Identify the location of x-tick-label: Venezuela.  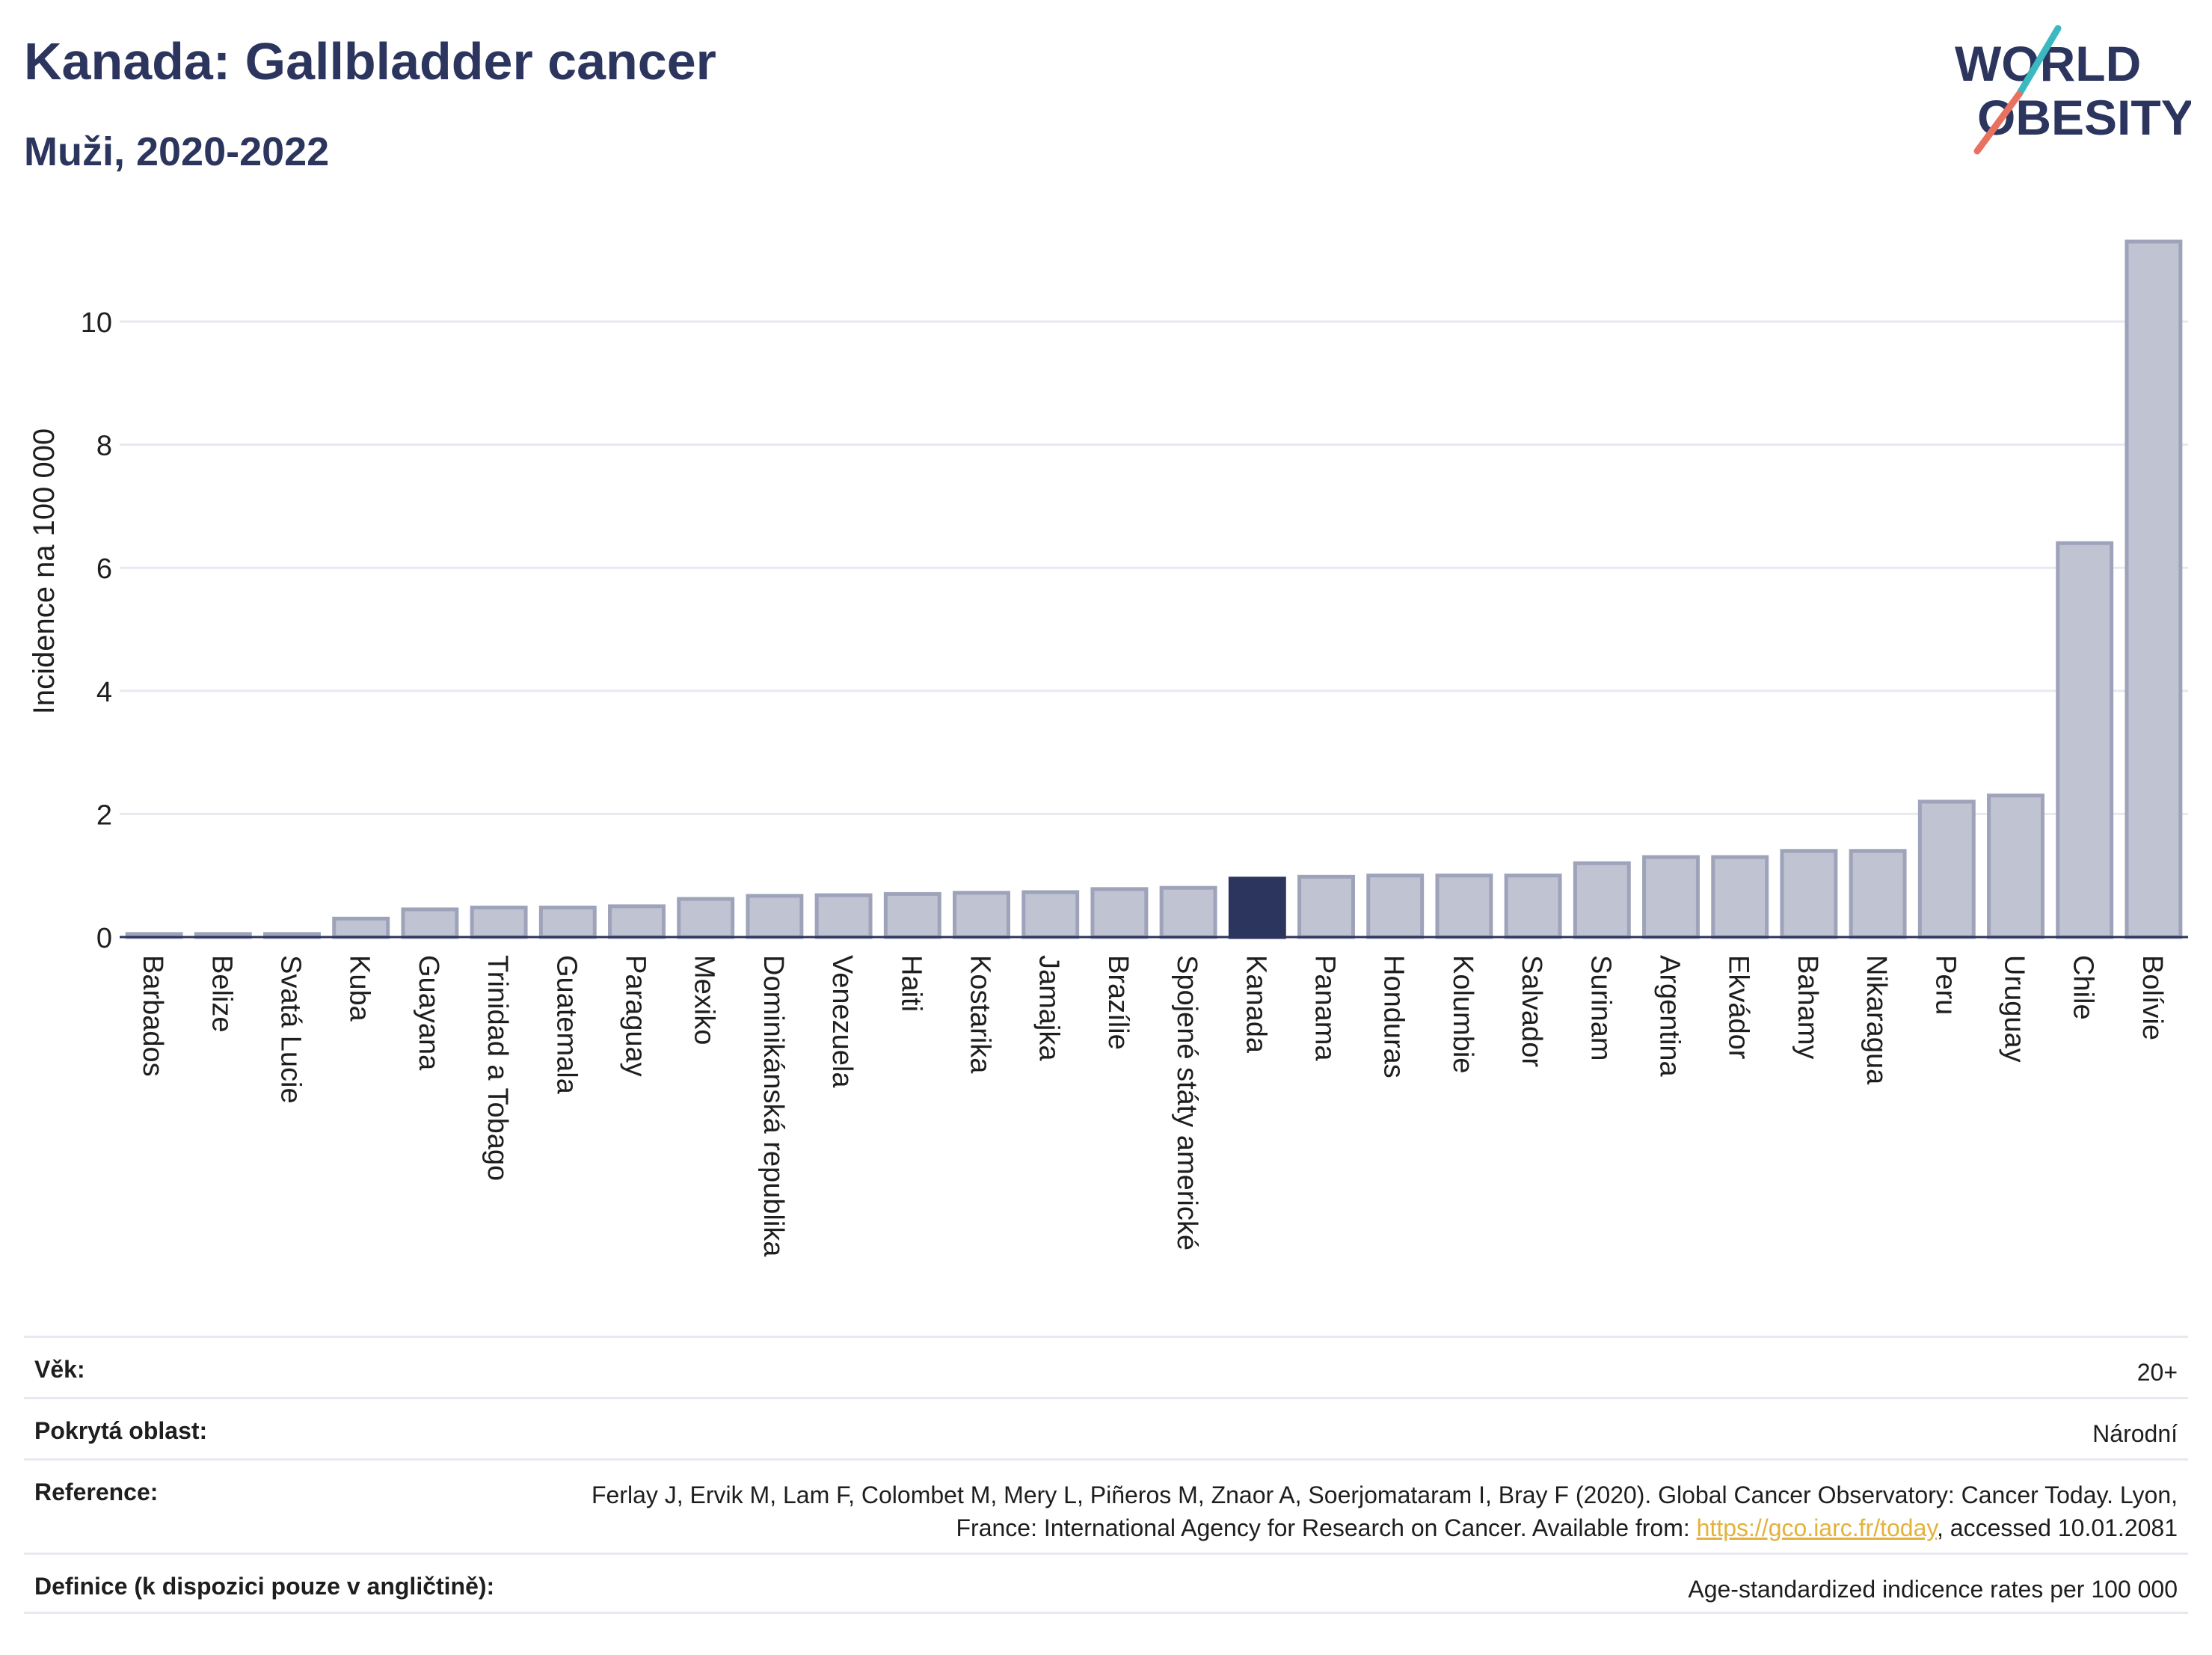
(842, 1021).